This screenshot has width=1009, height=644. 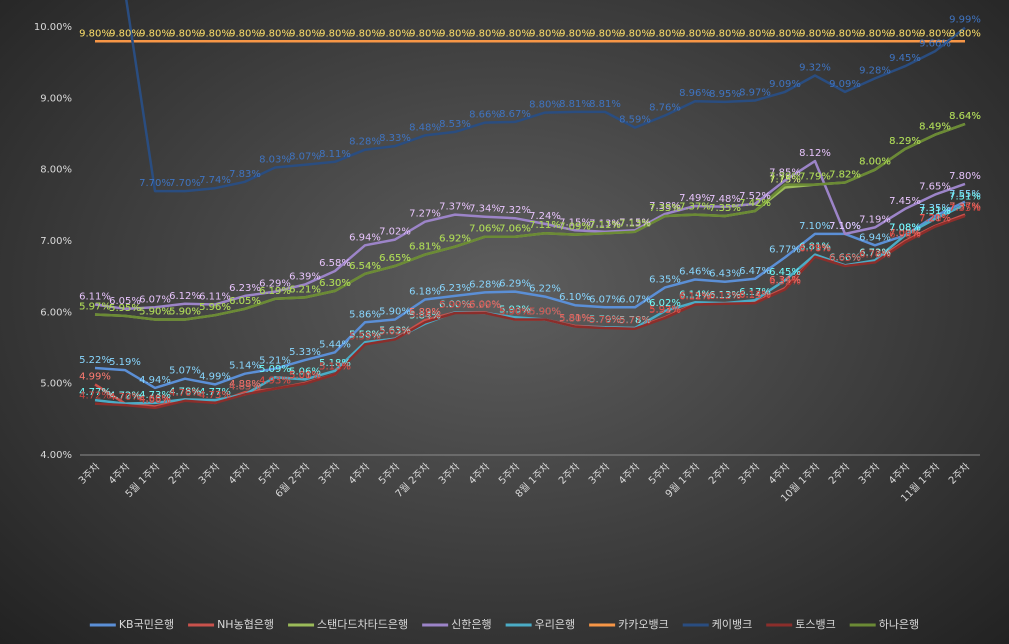 I want to click on x-tick-label: 5주차, so click(x=389, y=474).